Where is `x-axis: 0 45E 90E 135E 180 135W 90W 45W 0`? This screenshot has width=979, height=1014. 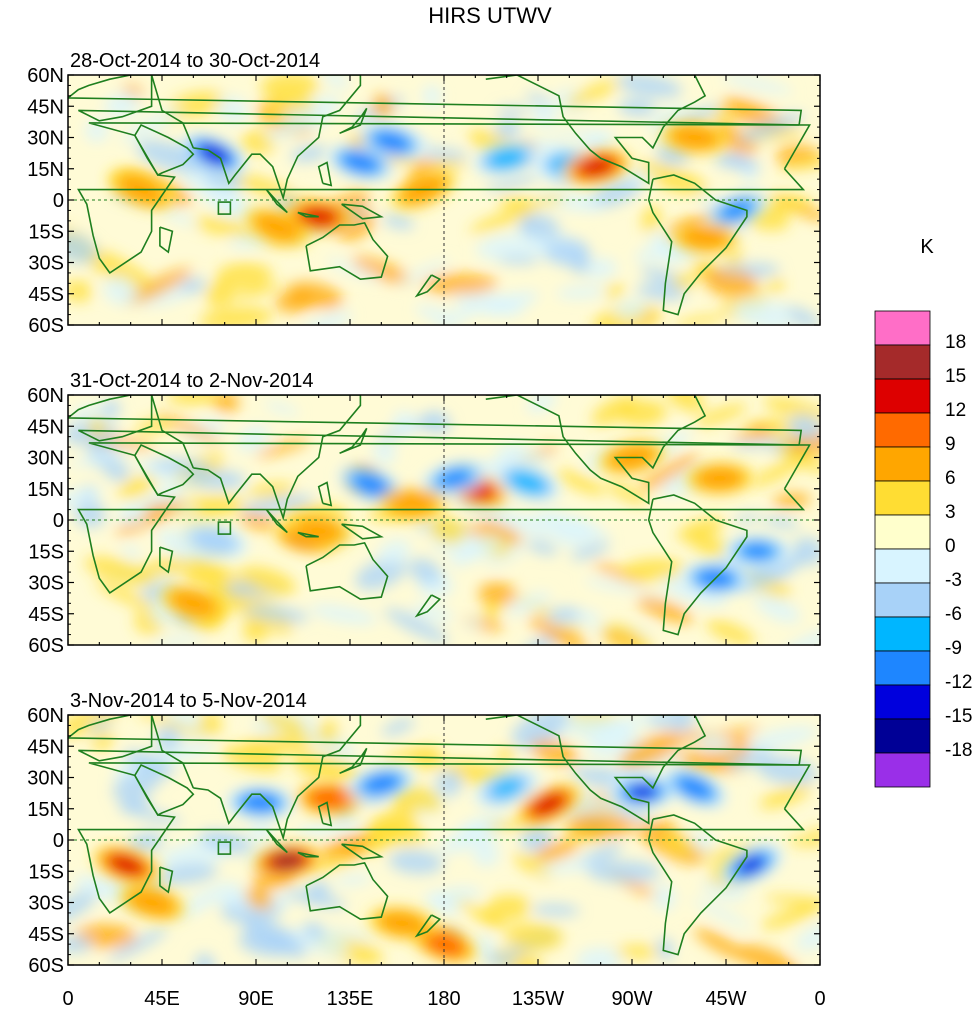
x-axis: 0 45E 90E 135E 180 135W 90W 45W 0 is located at coordinates (443, 999).